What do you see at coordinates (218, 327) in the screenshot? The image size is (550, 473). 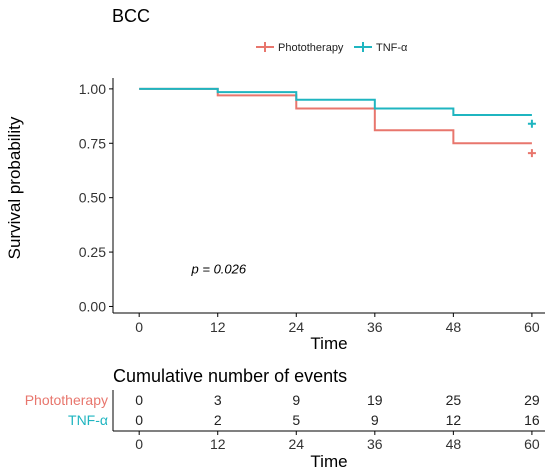 I see `x-tick-label: 12` at bounding box center [218, 327].